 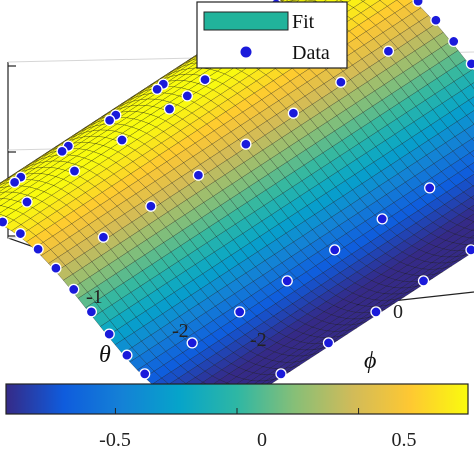 I want to click on legend: Fit Data, so click(x=272, y=35).